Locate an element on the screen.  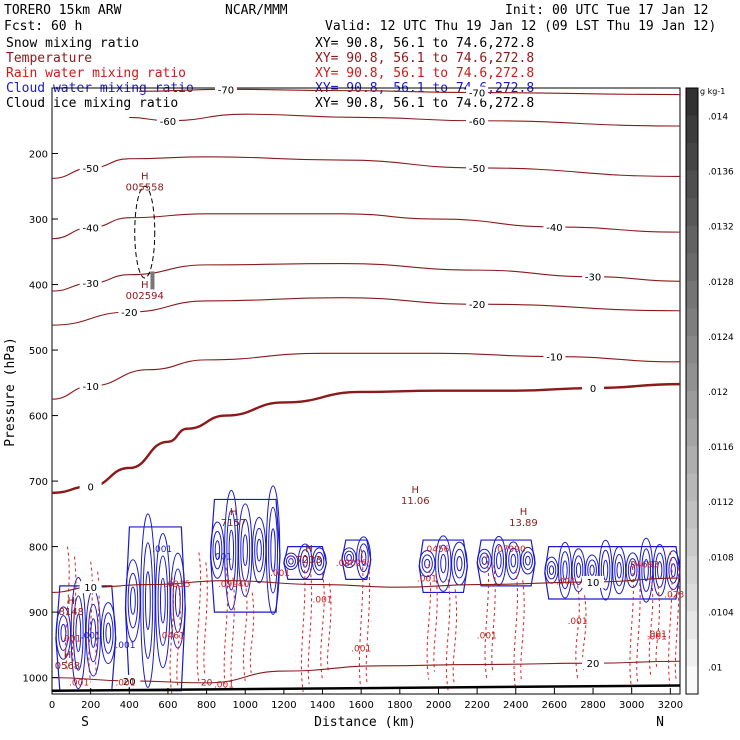
isotherm--70: -70 -70 is located at coordinates (409, 91).